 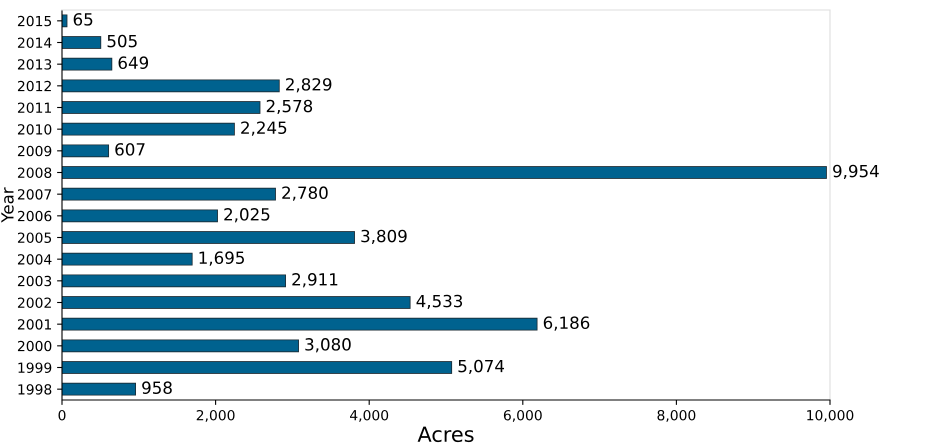 What do you see at coordinates (315, 280) in the screenshot?
I see `data-label: 2,911` at bounding box center [315, 280].